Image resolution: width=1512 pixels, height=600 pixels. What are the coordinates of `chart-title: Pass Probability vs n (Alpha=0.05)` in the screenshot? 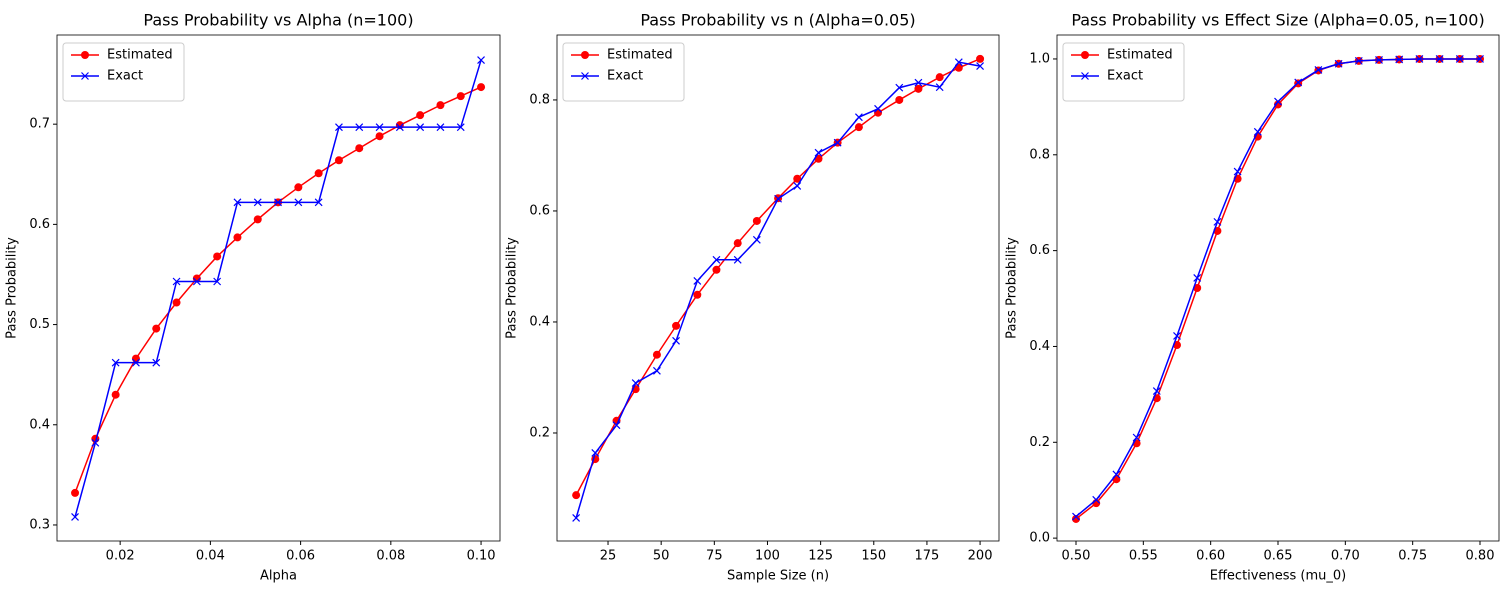 It's located at (777, 20).